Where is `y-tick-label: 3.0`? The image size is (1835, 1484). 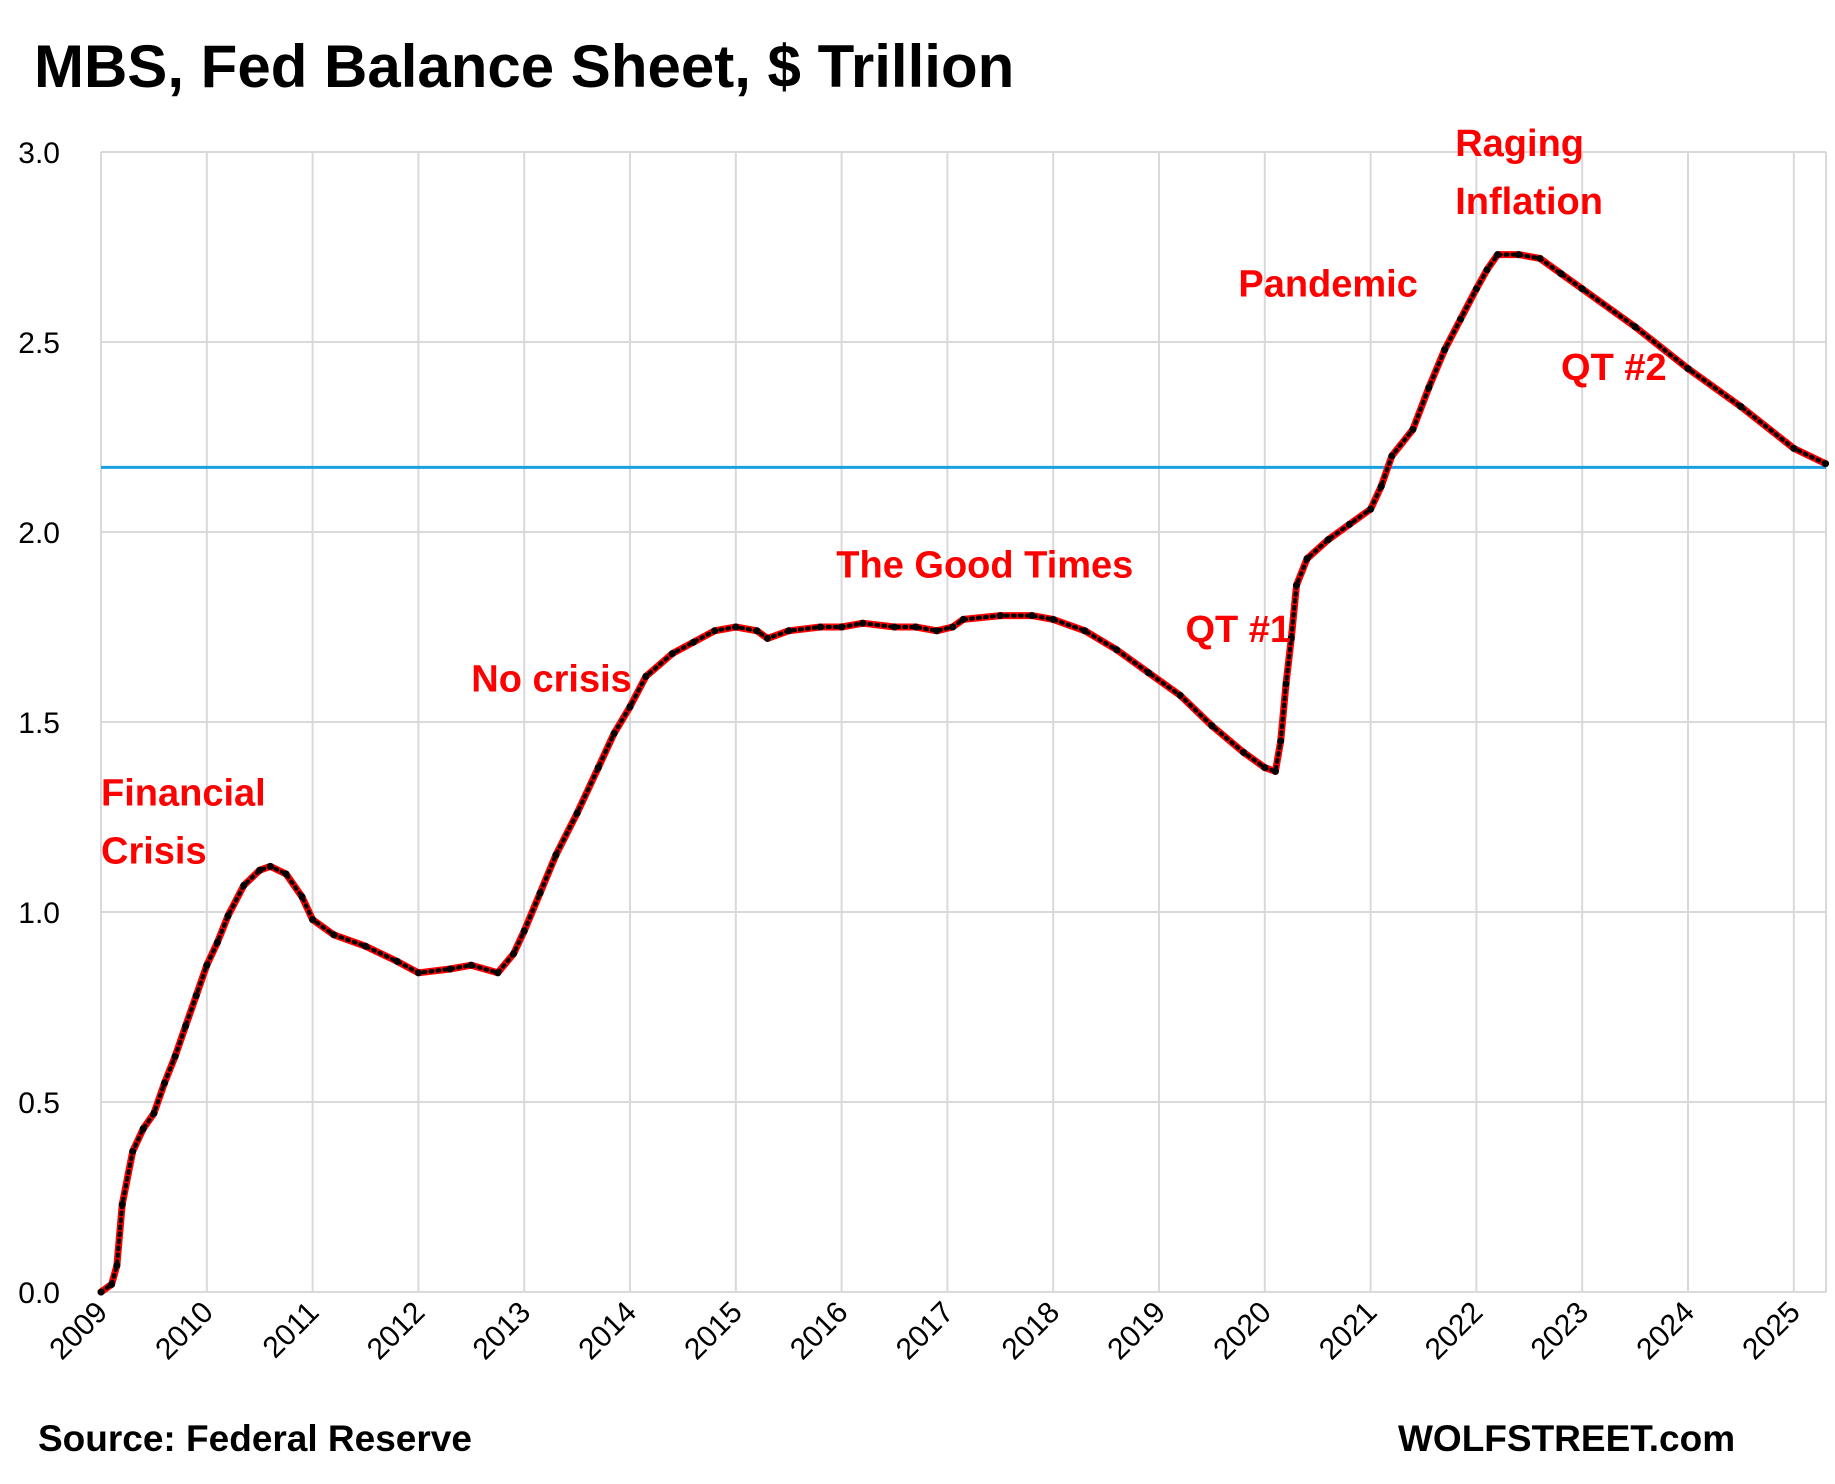 y-tick-label: 3.0 is located at coordinates (39, 153).